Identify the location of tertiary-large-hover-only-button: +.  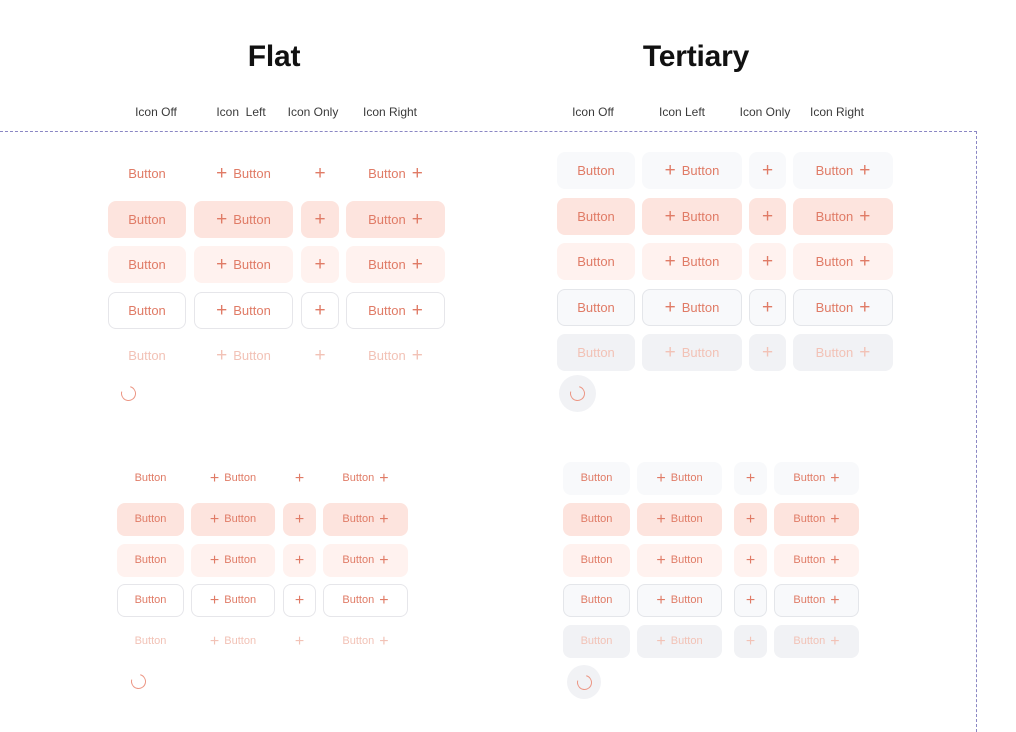
(767, 261).